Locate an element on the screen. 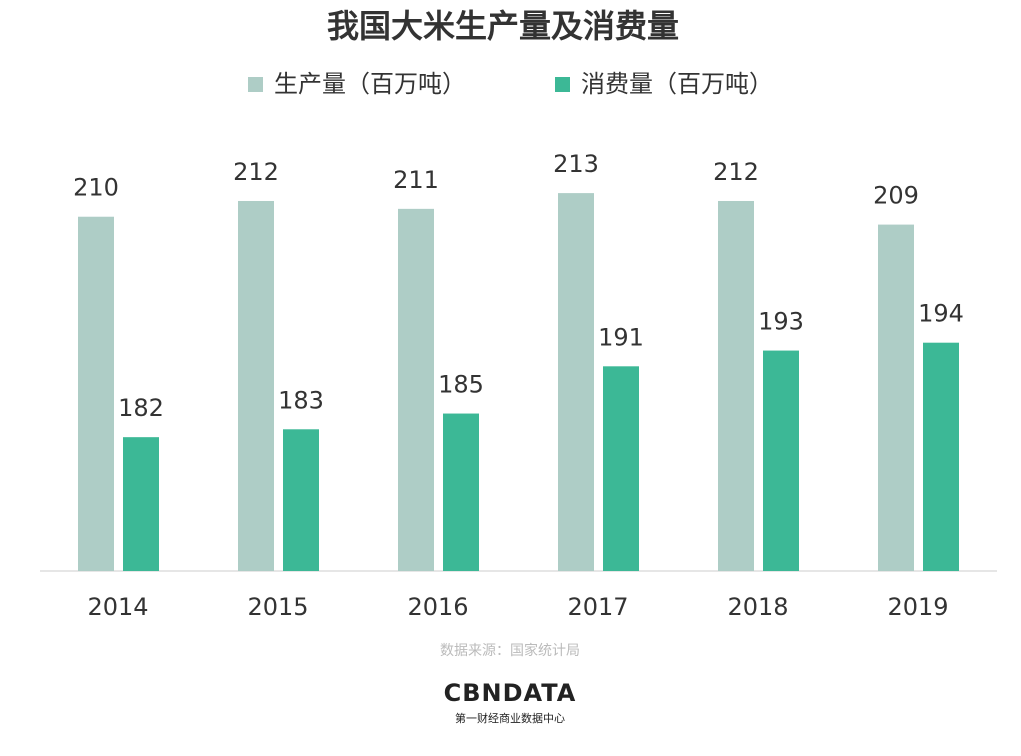 This screenshot has width=1021, height=756. x-tick-label: 2017 is located at coordinates (597, 607).